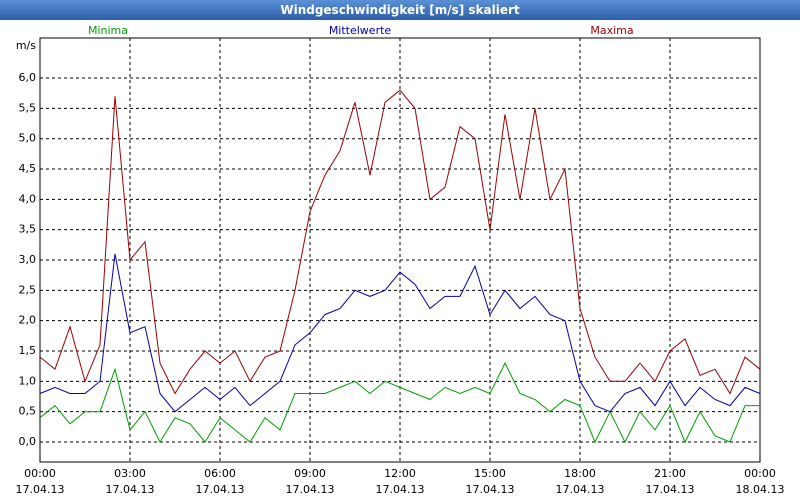  Describe the element at coordinates (28, 229) in the screenshot. I see `y-tick-label: 3,5` at that location.